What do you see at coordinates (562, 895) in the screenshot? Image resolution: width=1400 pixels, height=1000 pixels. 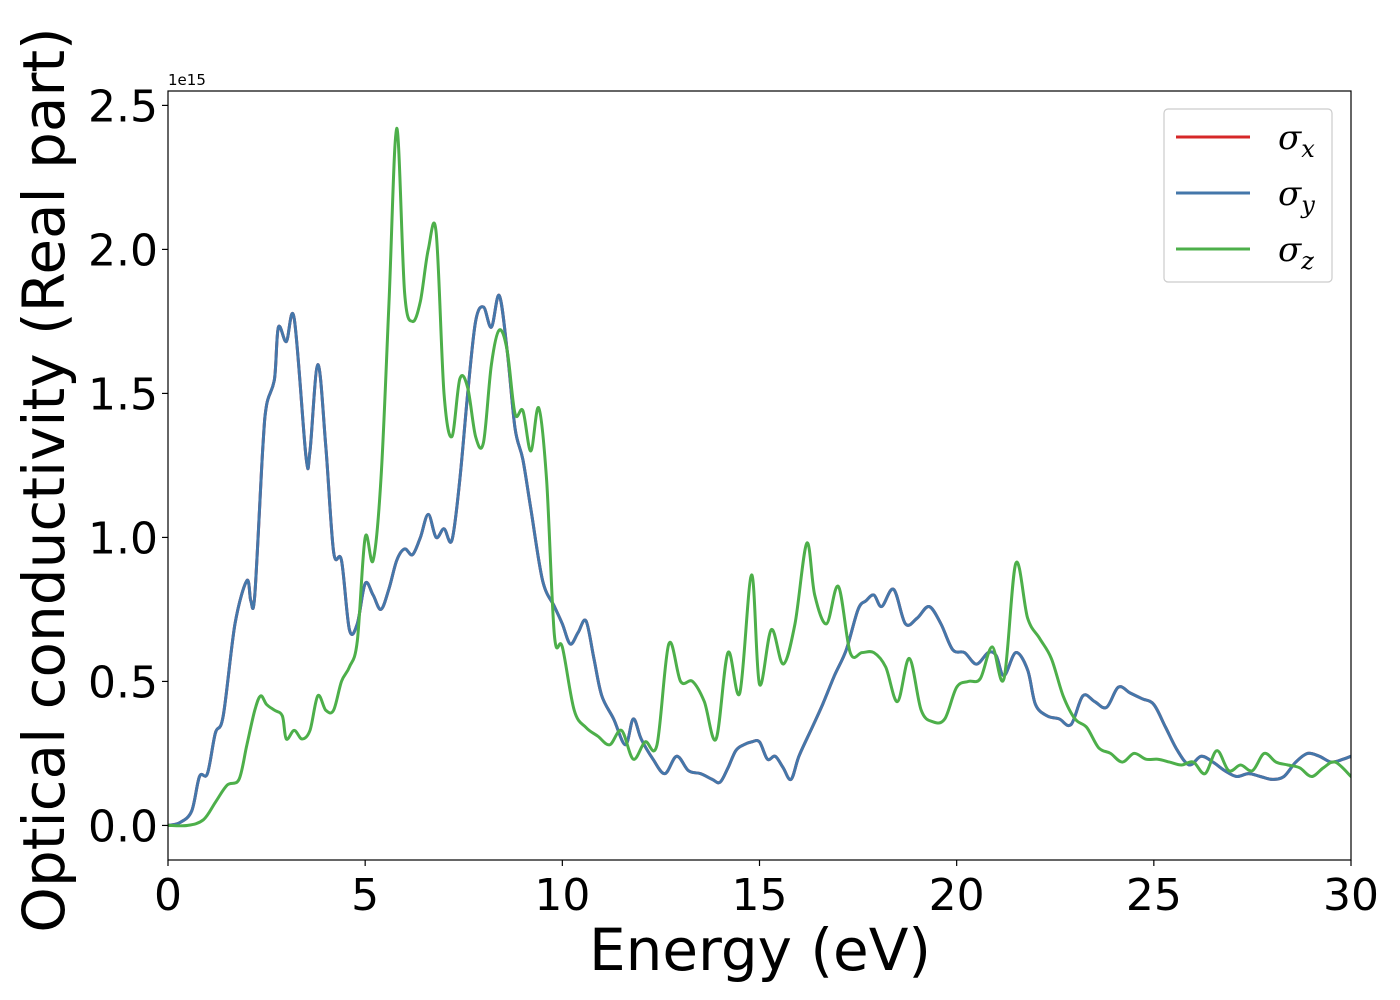 I see `x-tick-label: 10` at bounding box center [562, 895].